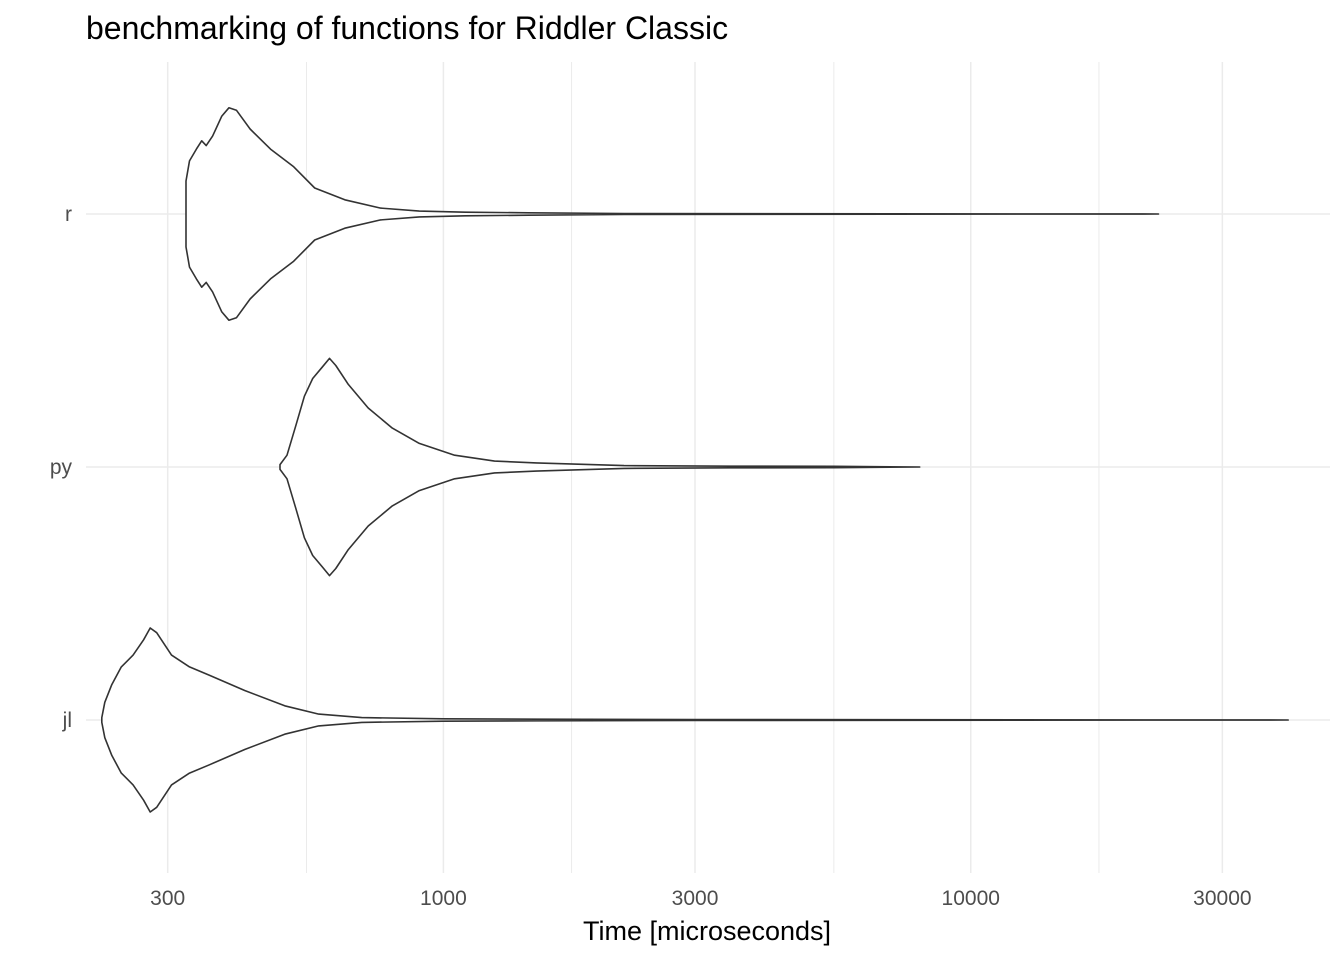 The height and width of the screenshot is (960, 1344). Describe the element at coordinates (67, 720) in the screenshot. I see `y-tick-label: jl` at that location.